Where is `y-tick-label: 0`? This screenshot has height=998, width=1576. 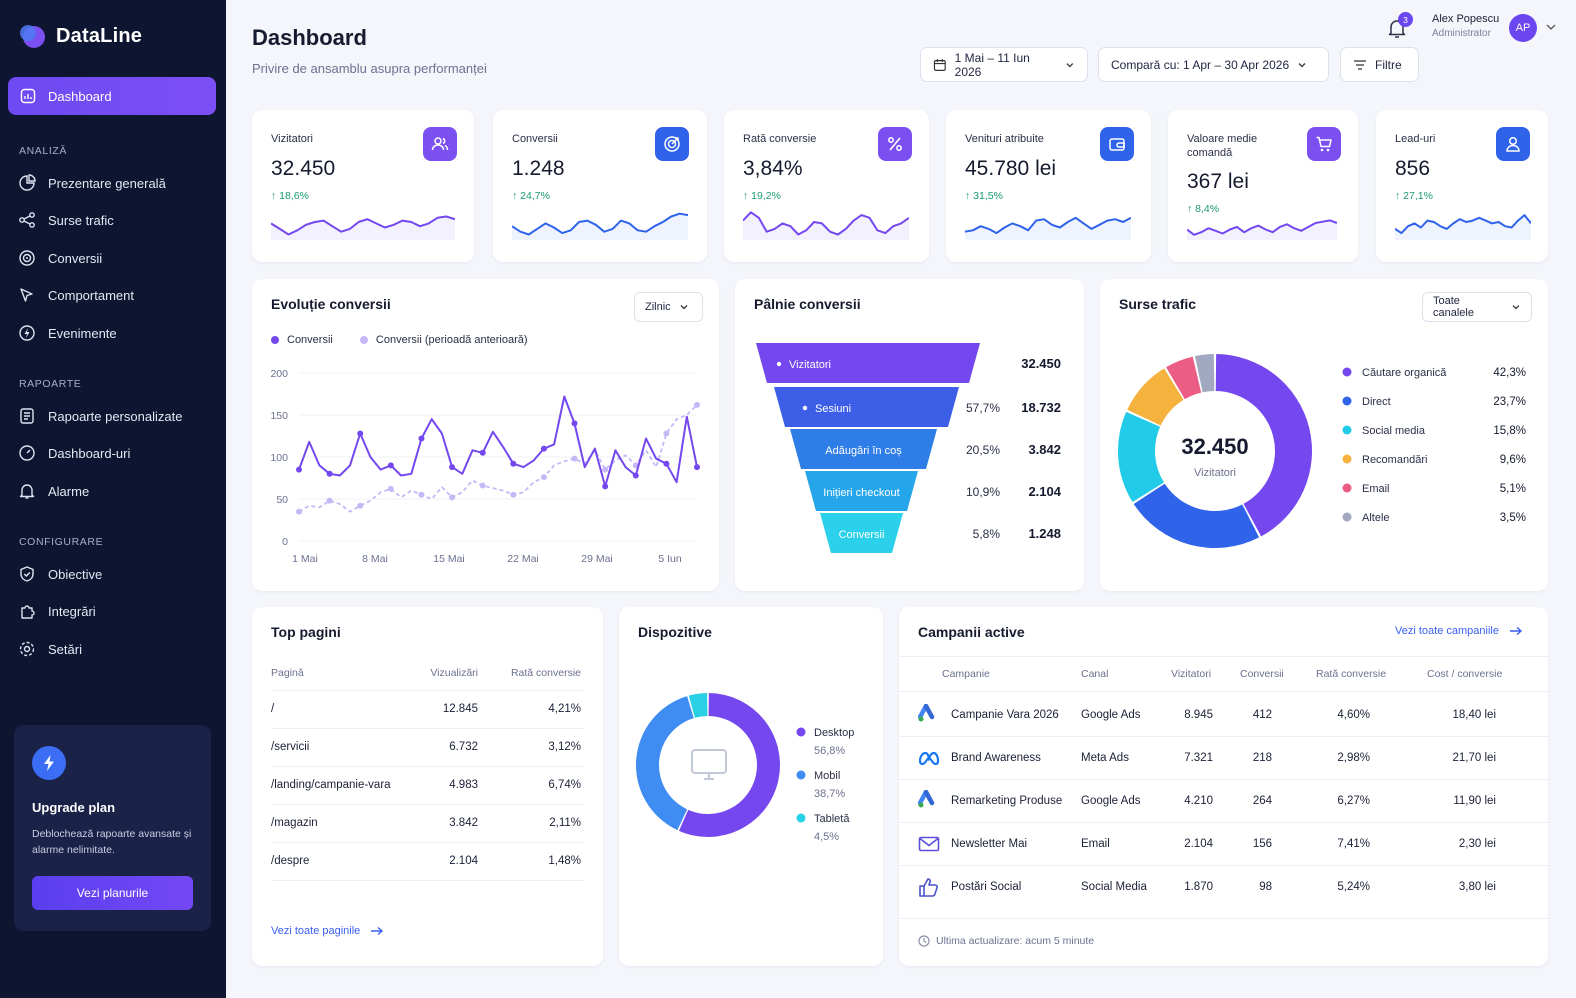 y-tick-label: 0 is located at coordinates (285, 542).